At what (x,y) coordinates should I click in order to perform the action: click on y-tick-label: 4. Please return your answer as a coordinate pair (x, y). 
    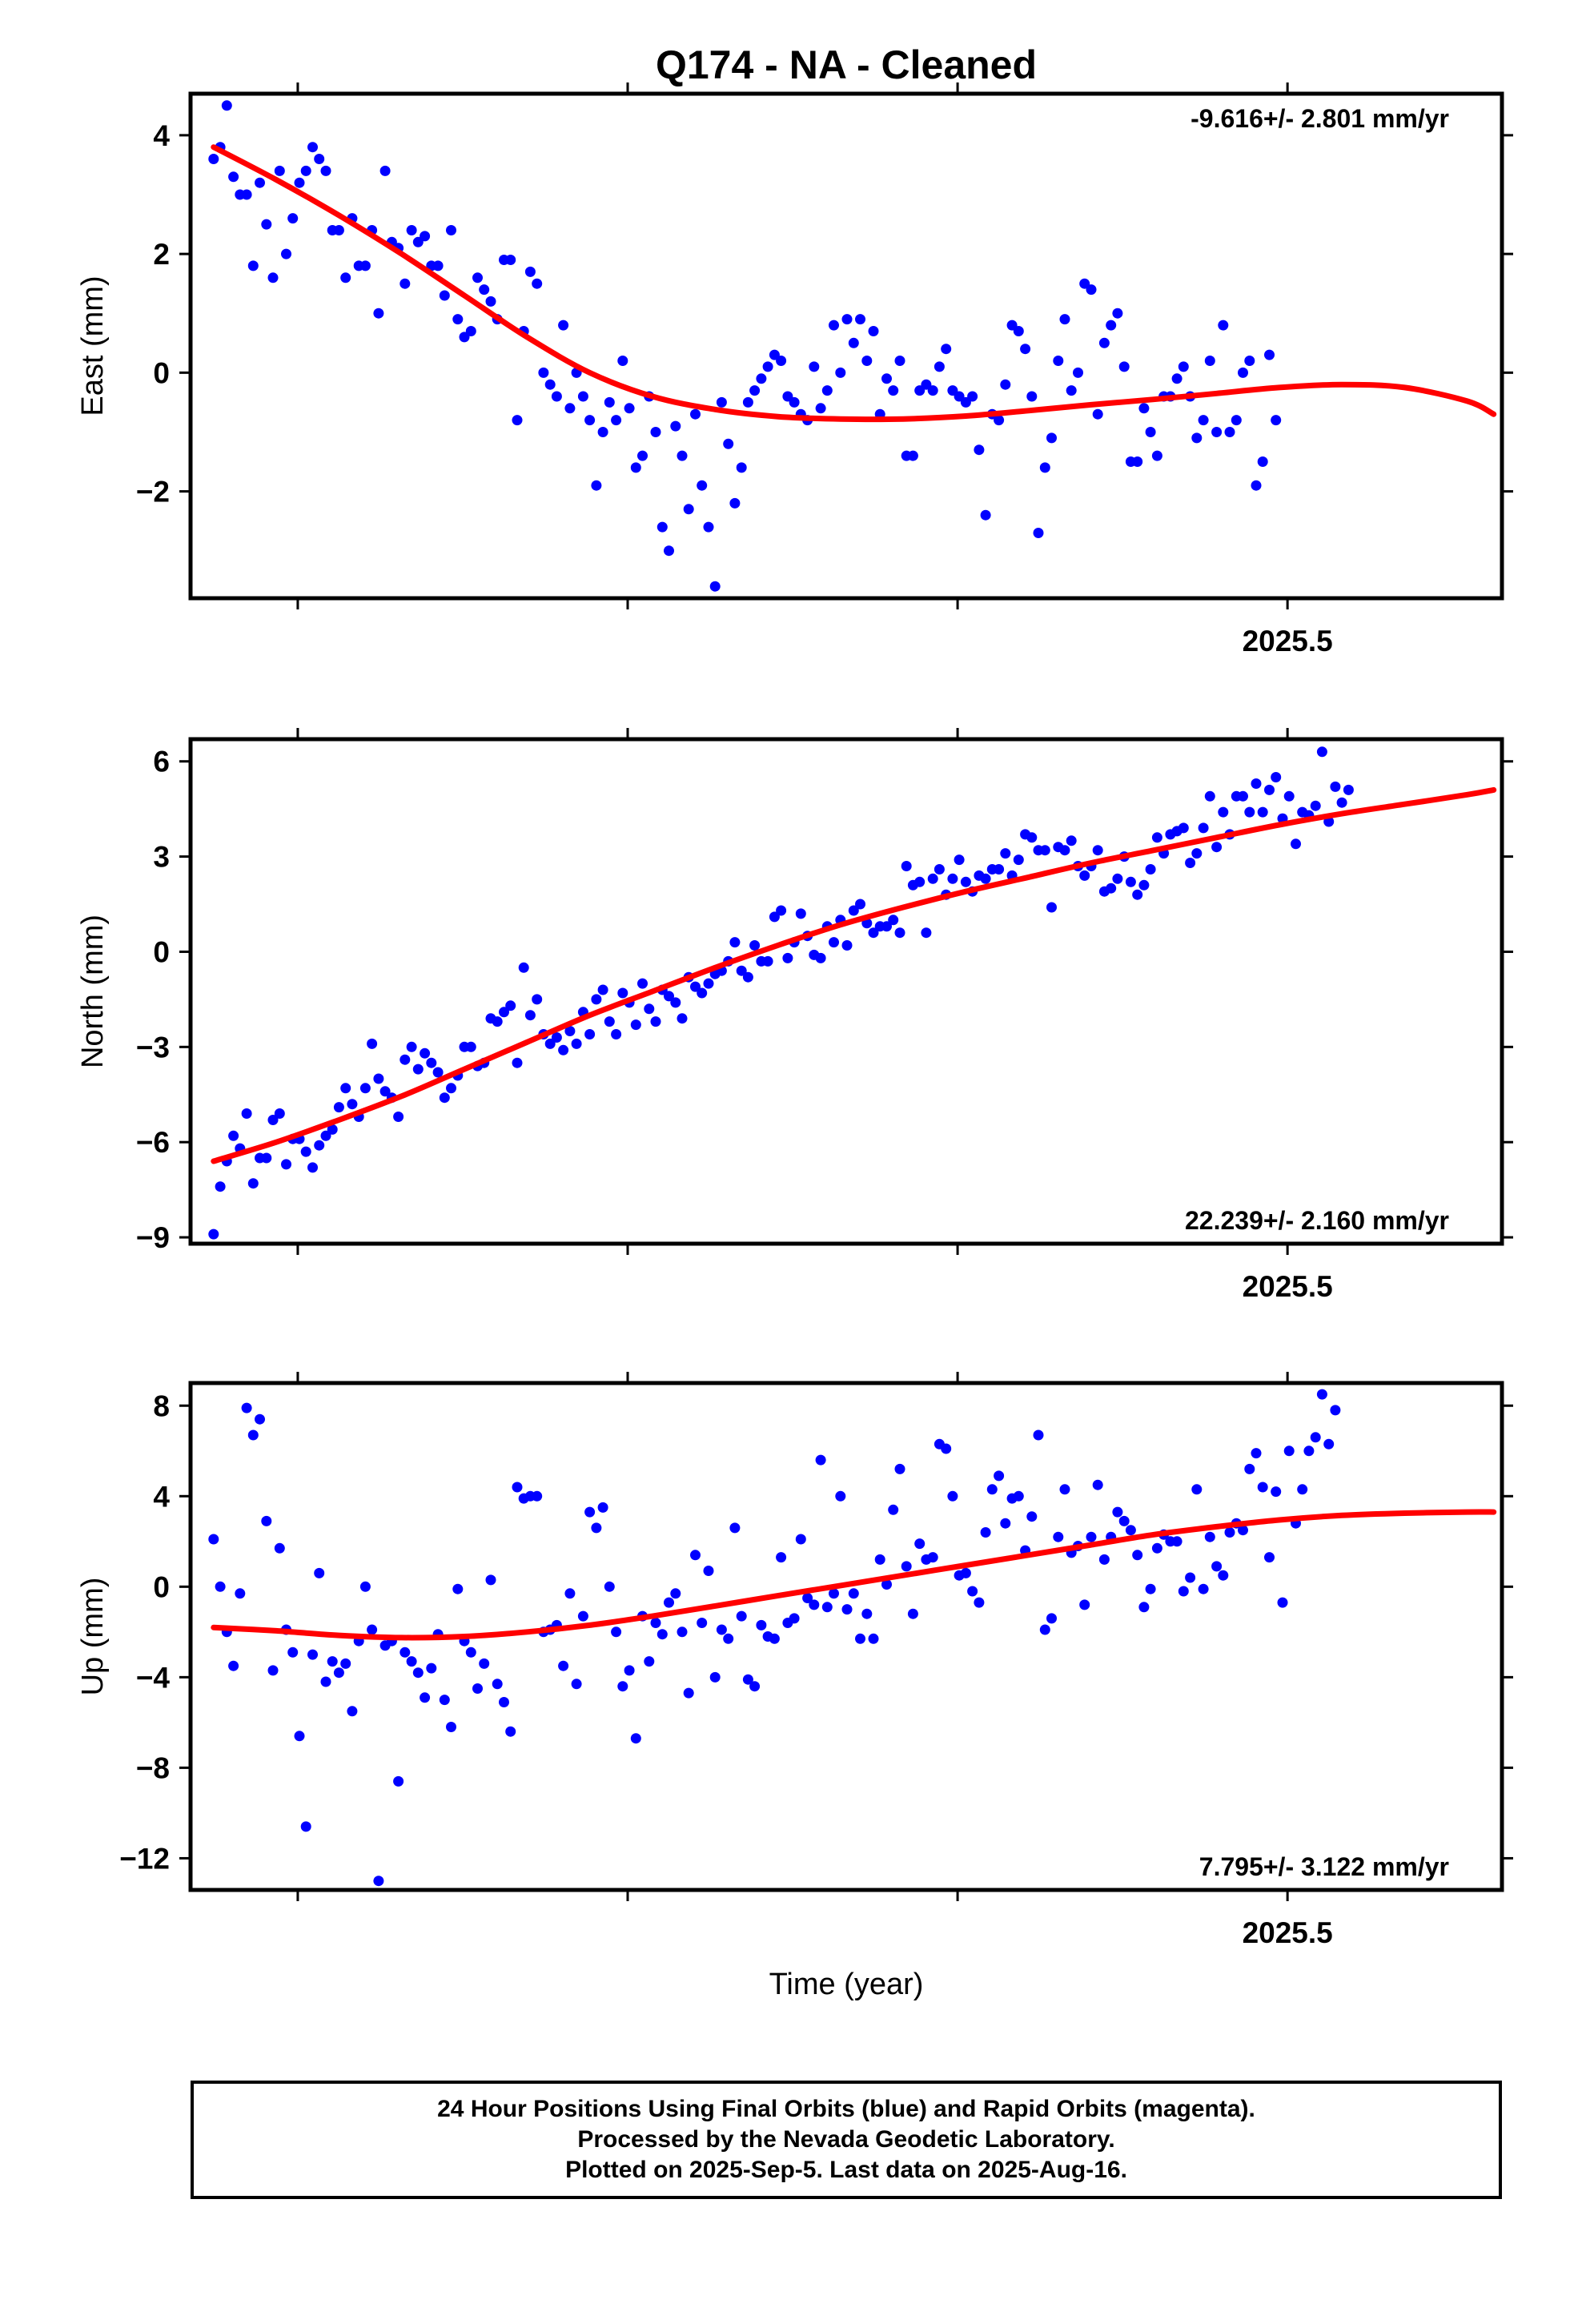
    Looking at the image, I should click on (161, 1497).